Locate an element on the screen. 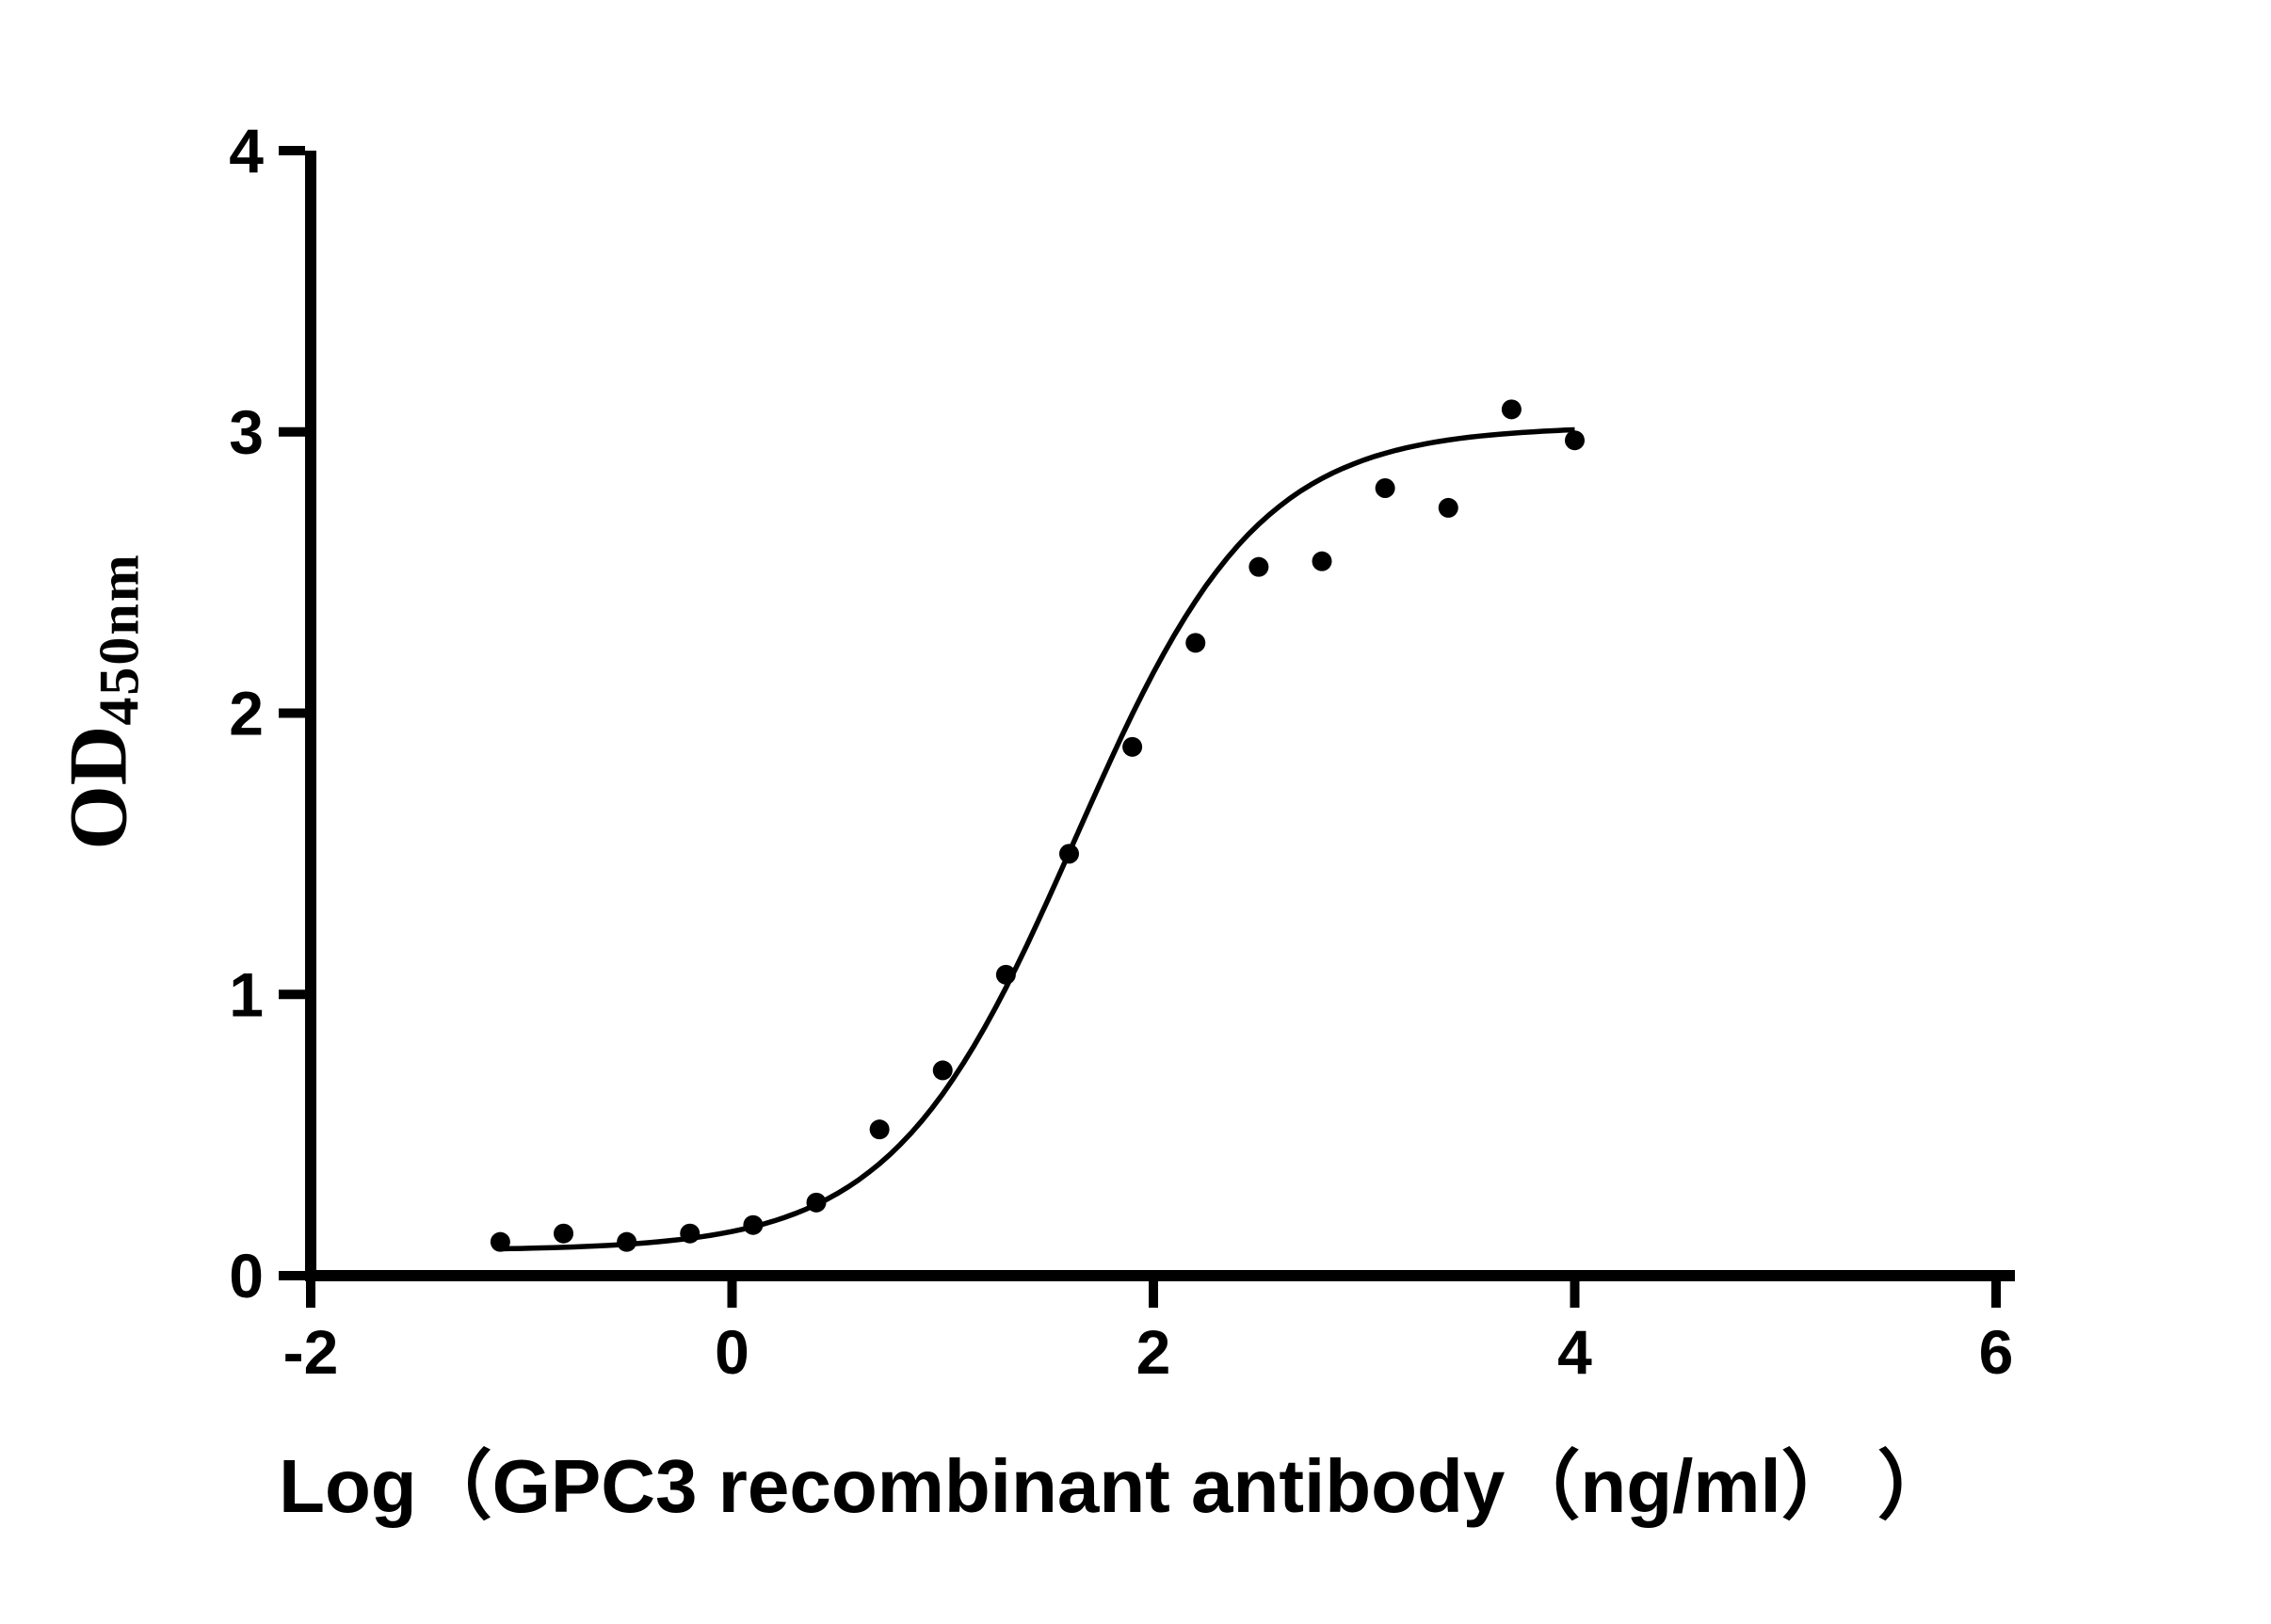  y-axis-title-main: OD is located at coordinates (99, 787).